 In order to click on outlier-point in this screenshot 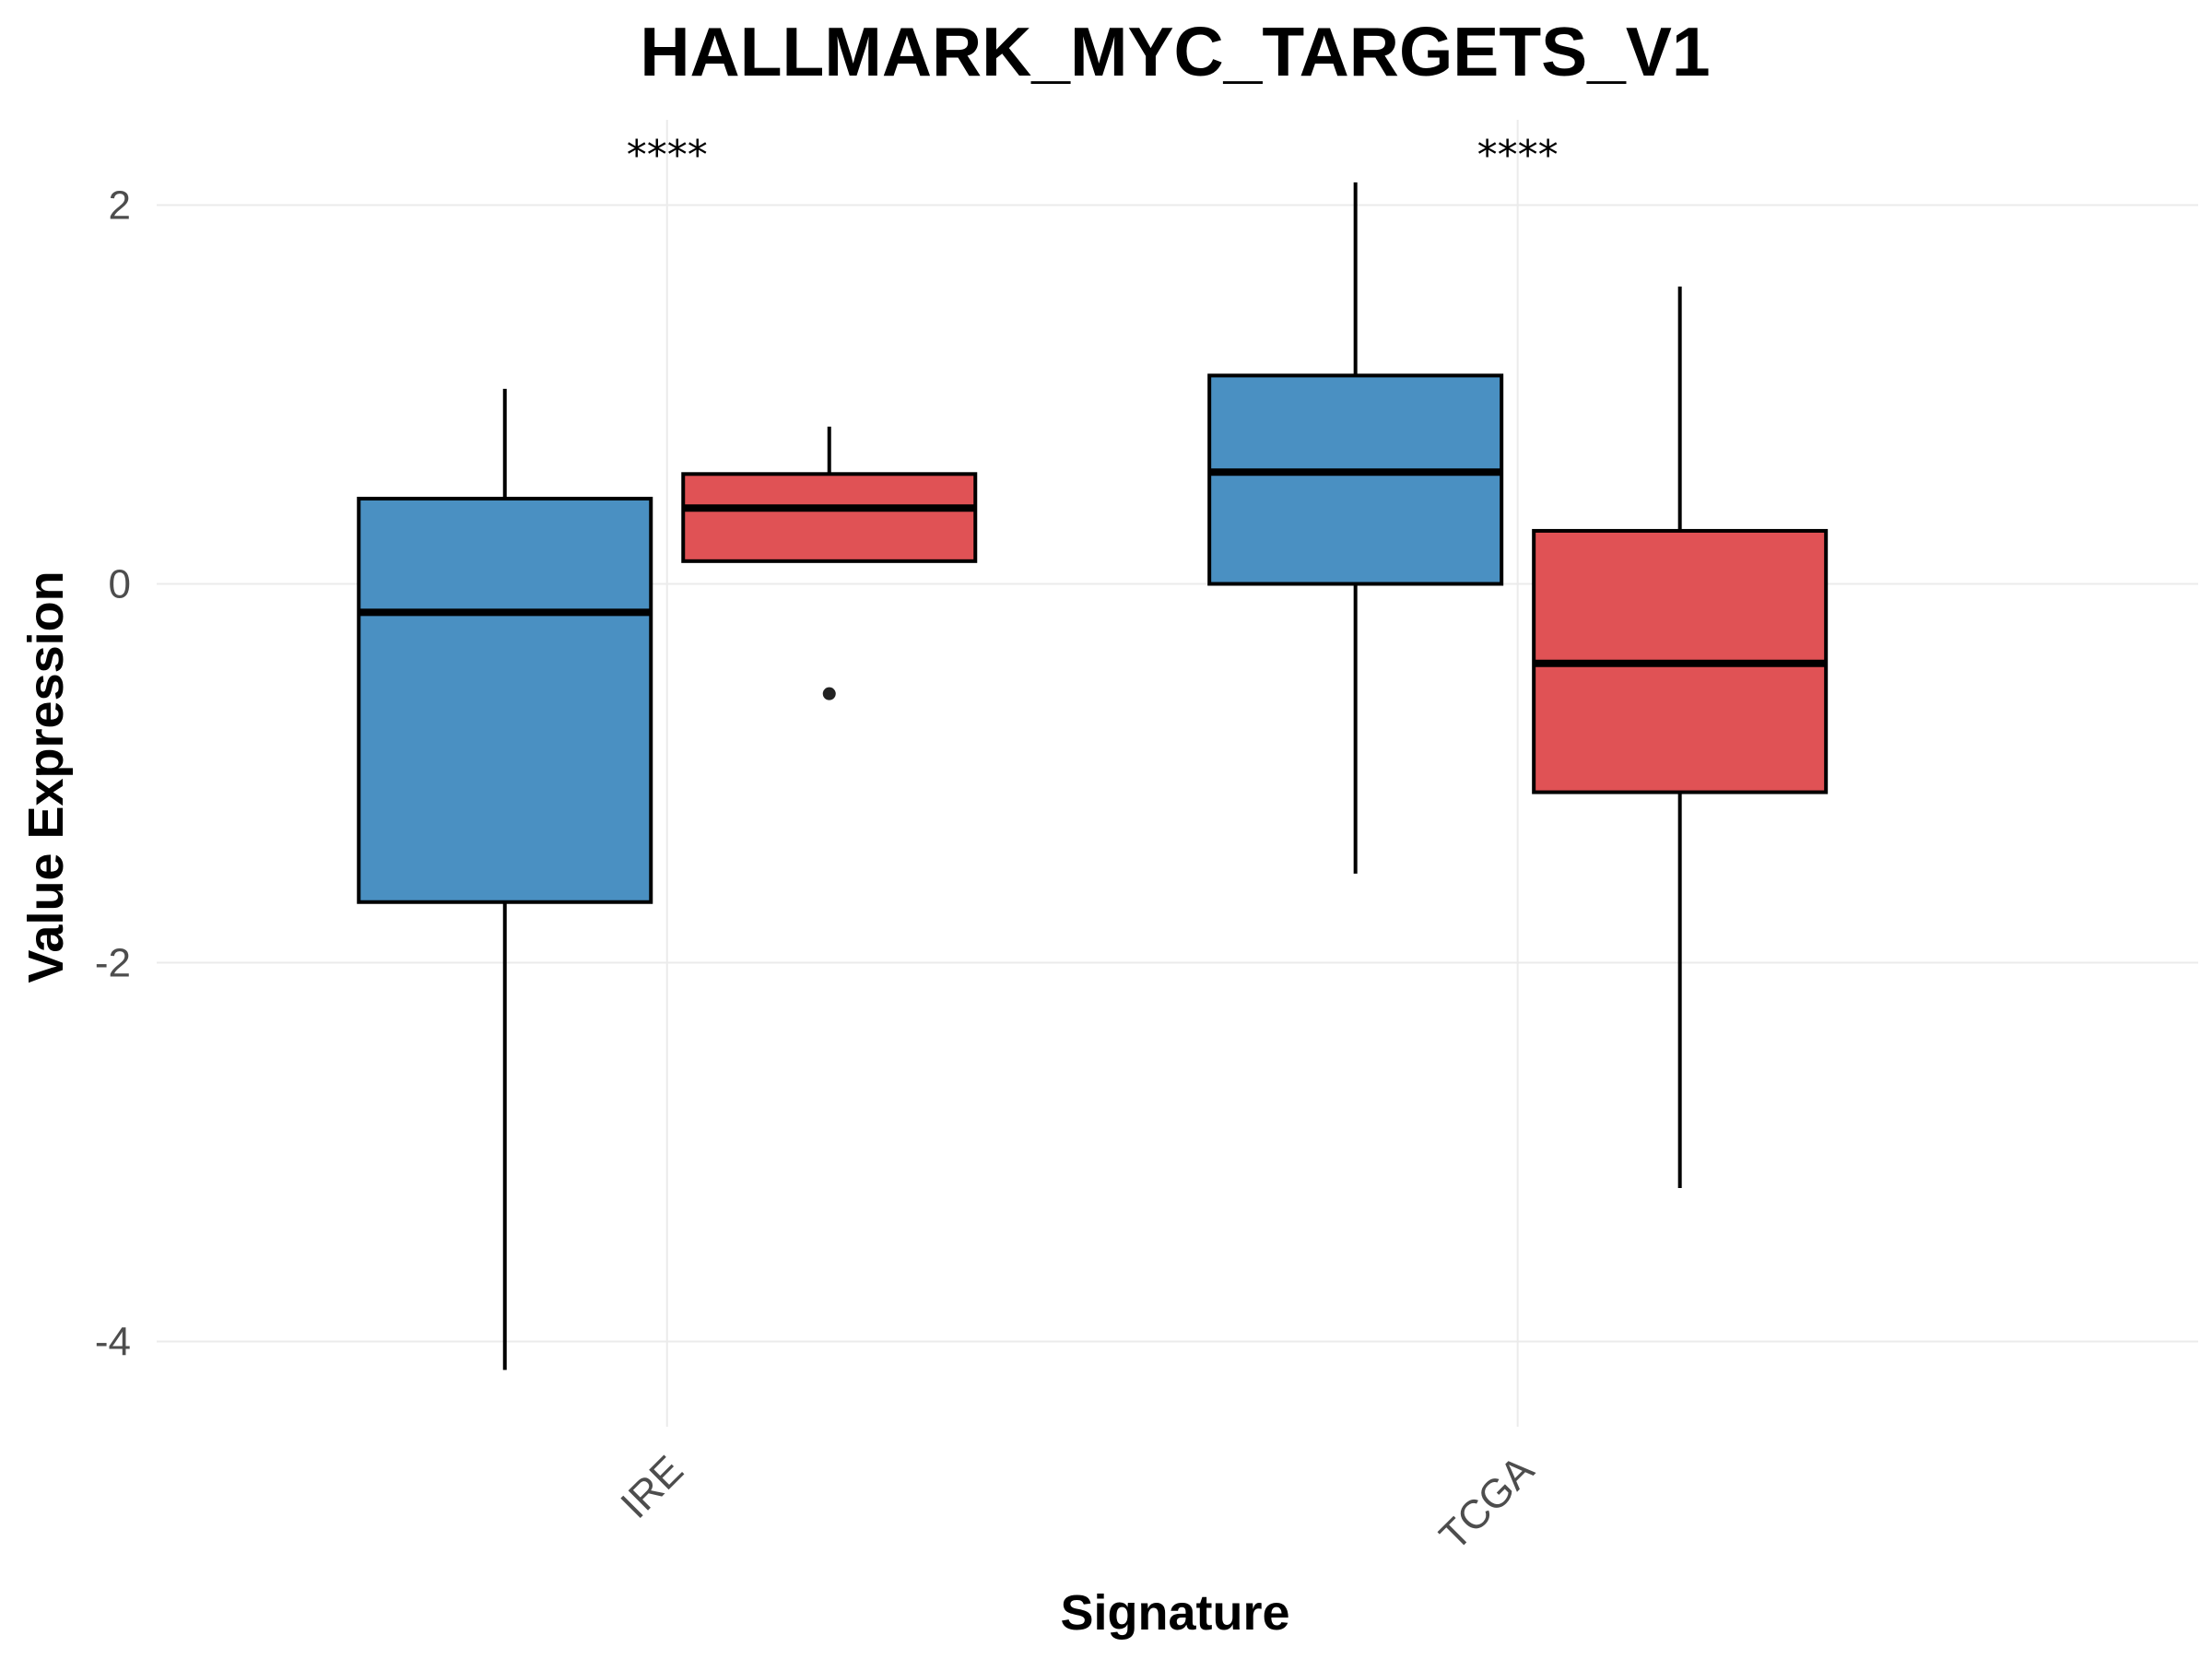, I will do `click(829, 693)`.